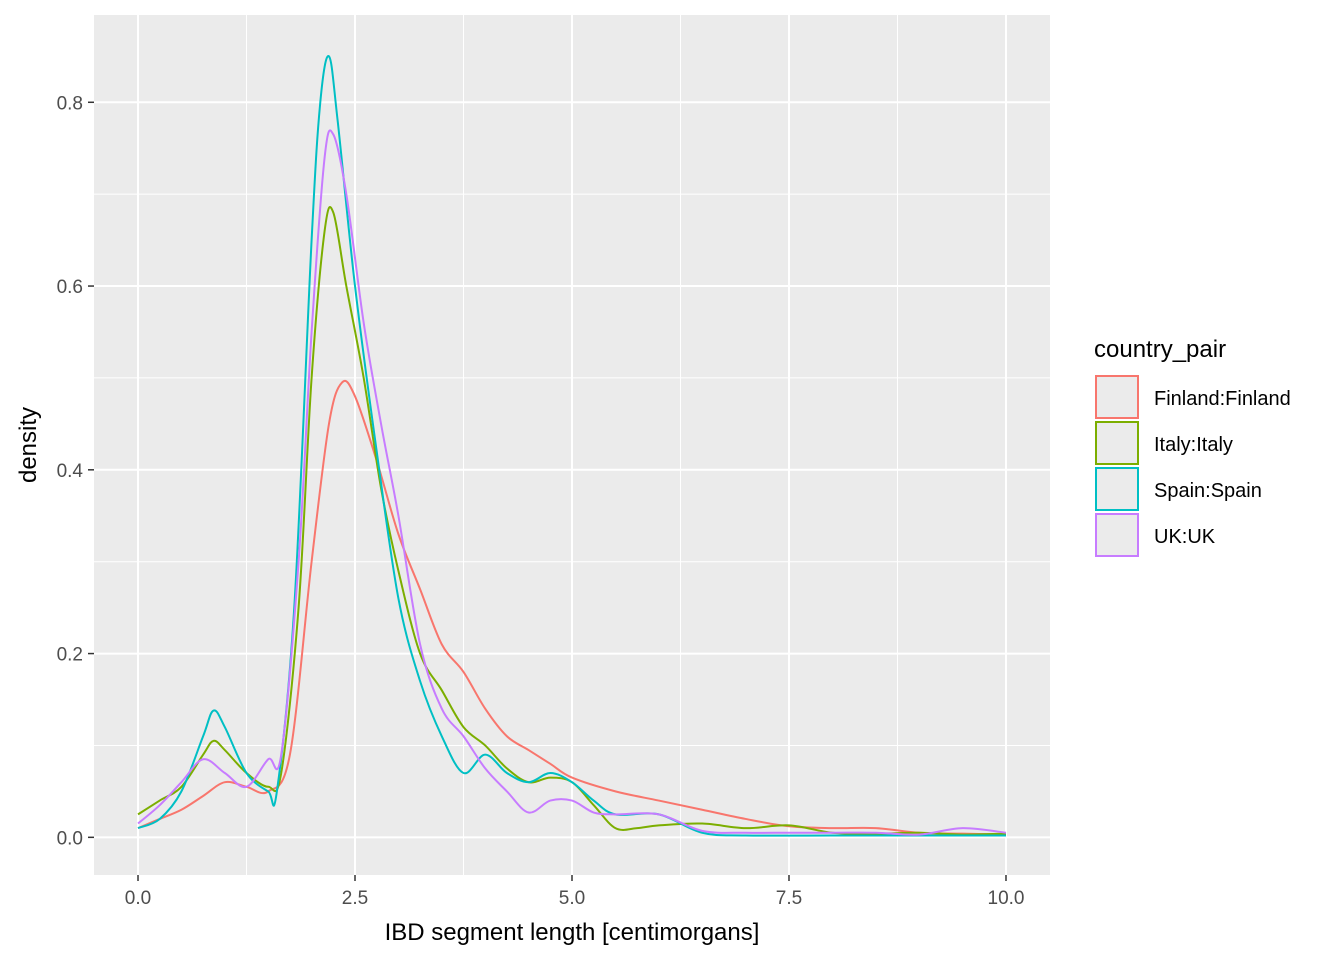 Image resolution: width=1344 pixels, height=960 pixels. Describe the element at coordinates (70, 287) in the screenshot. I see `y-tick-label: 0.6` at that location.